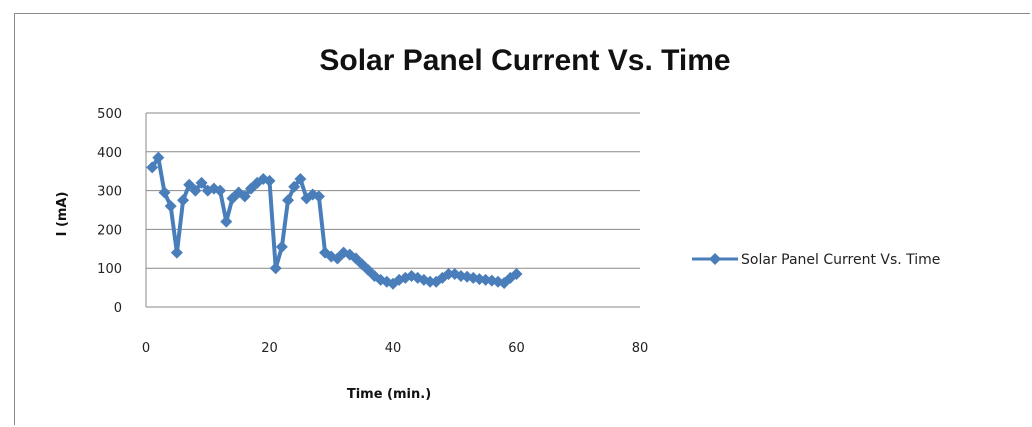  I want to click on x-tick-label: 80, so click(640, 348).